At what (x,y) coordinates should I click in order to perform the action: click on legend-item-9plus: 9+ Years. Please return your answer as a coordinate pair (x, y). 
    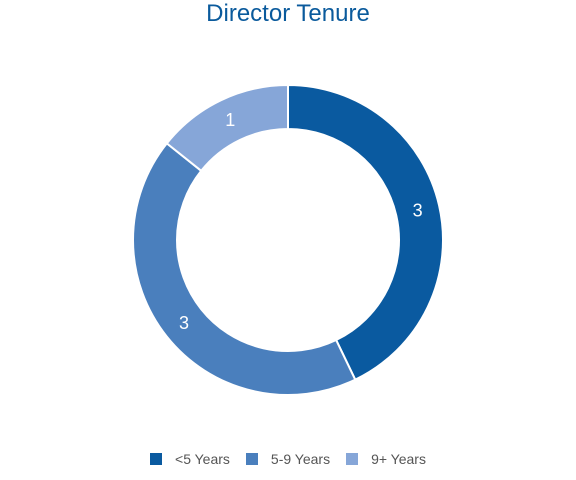
    Looking at the image, I should click on (386, 459).